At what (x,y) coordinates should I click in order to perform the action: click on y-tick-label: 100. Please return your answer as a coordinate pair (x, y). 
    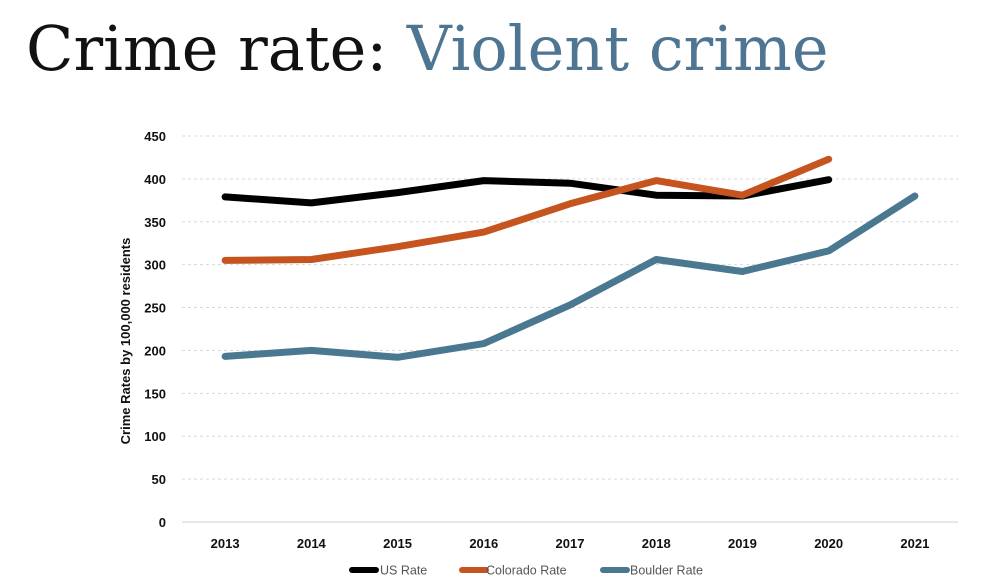
    Looking at the image, I should click on (155, 436).